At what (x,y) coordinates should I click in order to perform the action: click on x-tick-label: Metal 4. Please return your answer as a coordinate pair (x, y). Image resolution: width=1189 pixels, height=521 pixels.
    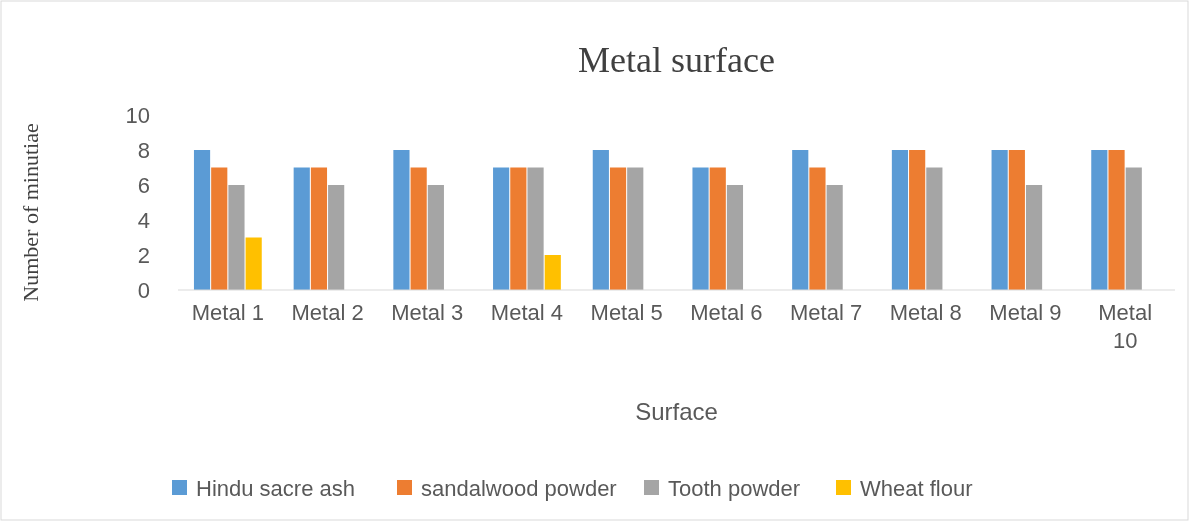
    Looking at the image, I should click on (527, 312).